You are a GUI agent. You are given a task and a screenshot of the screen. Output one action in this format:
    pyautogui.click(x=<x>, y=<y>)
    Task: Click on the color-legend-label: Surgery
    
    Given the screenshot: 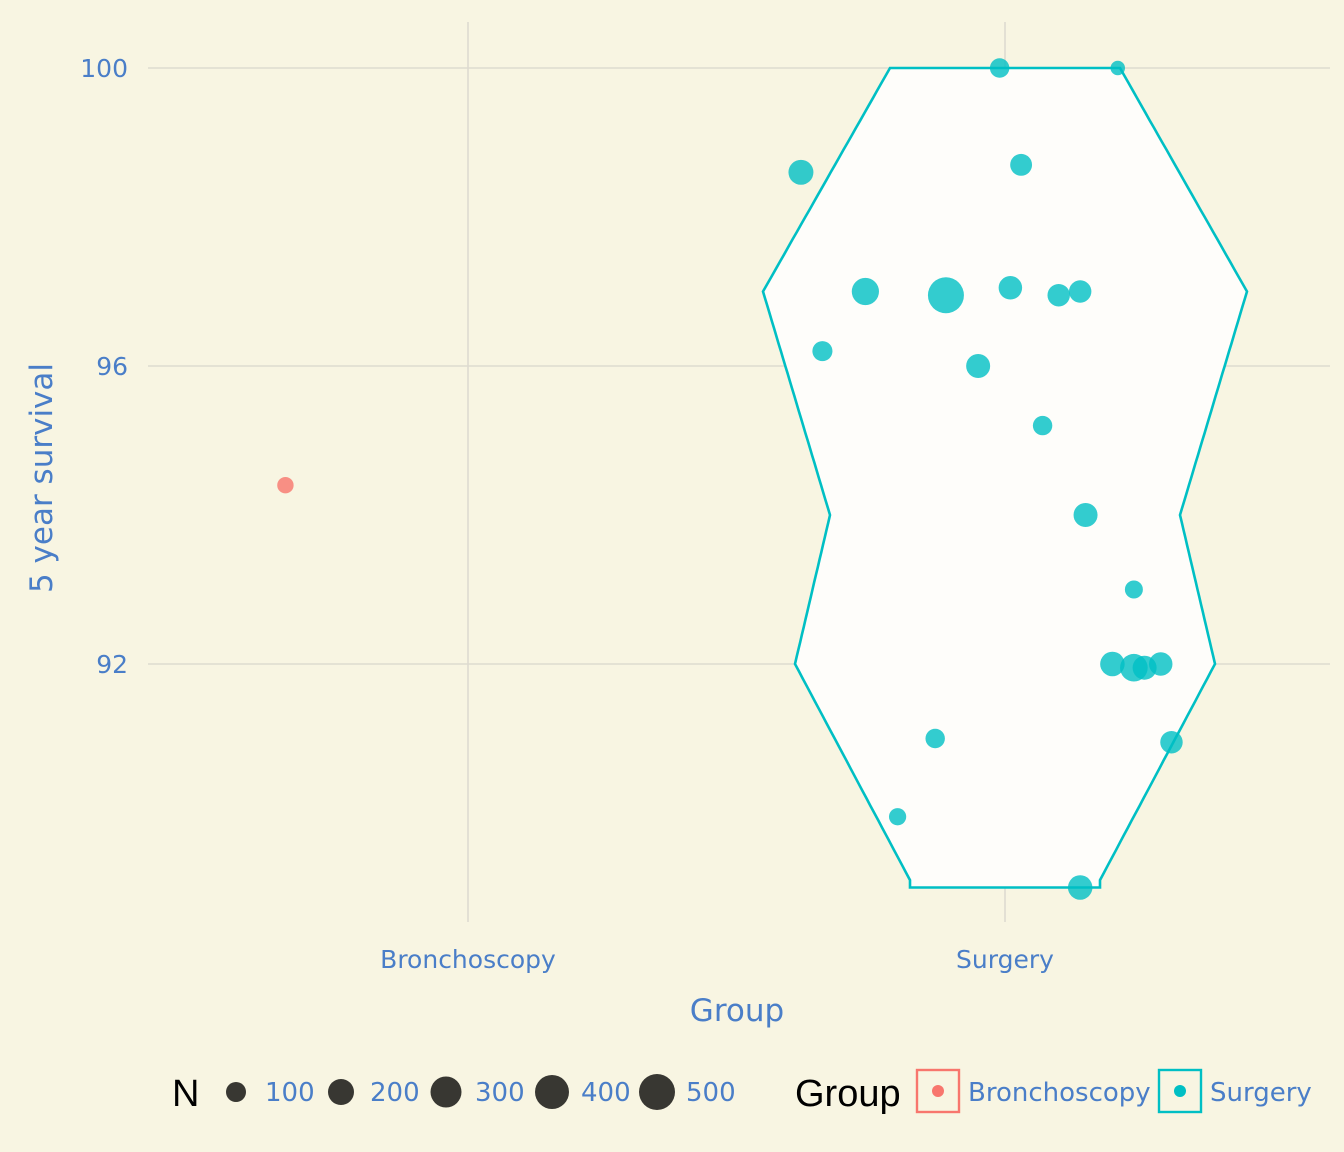 What is the action you would take?
    pyautogui.click(x=1261, y=1093)
    